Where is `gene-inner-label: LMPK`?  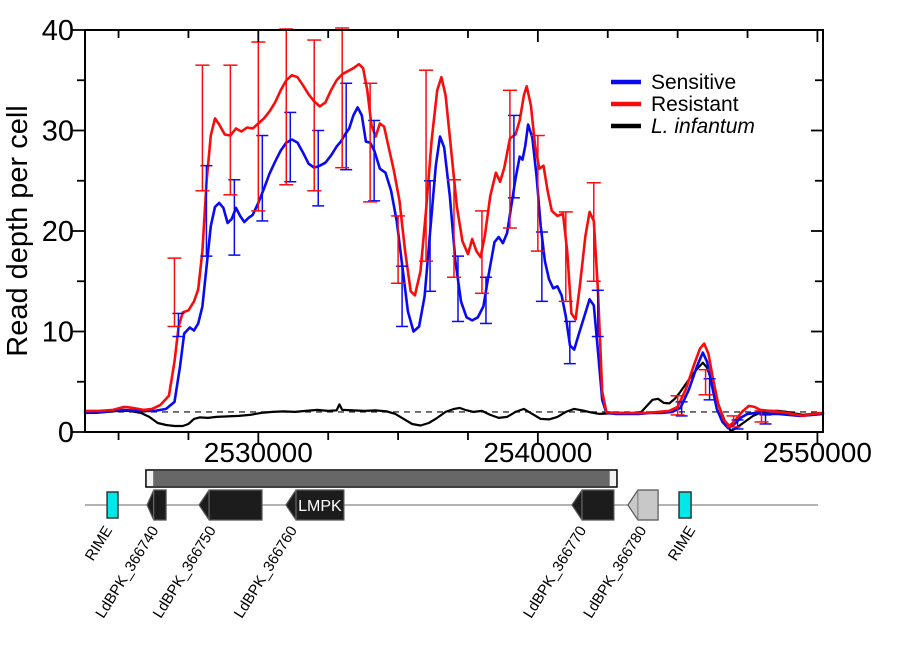
gene-inner-label: LMPK is located at coordinates (320, 506).